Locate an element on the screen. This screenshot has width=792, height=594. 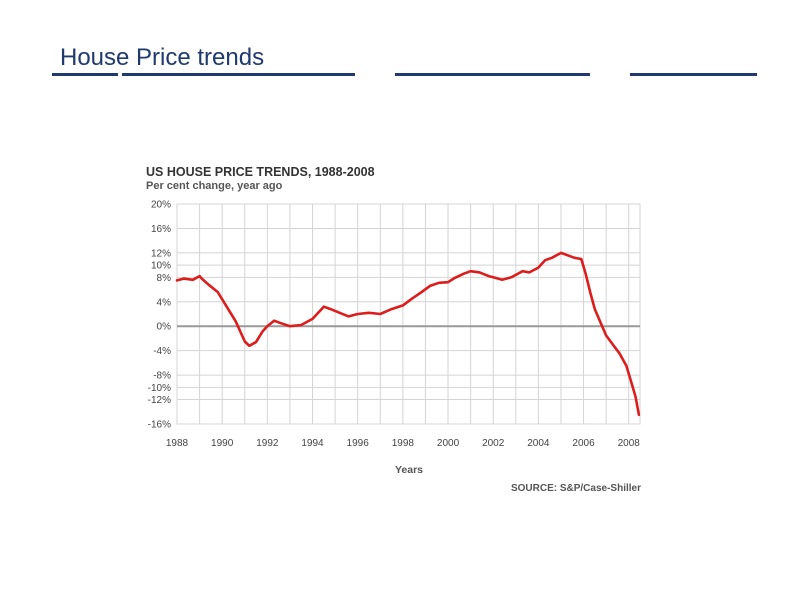
source-note: SOURCE: S&P/Case-Shiller is located at coordinates (576, 488).